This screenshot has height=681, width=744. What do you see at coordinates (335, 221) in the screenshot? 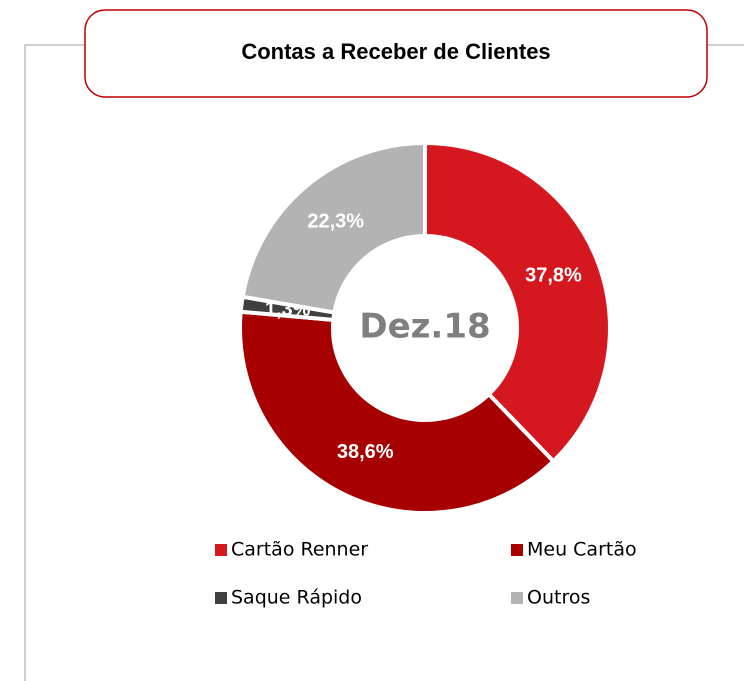
I see `value-label: 22,3%` at bounding box center [335, 221].